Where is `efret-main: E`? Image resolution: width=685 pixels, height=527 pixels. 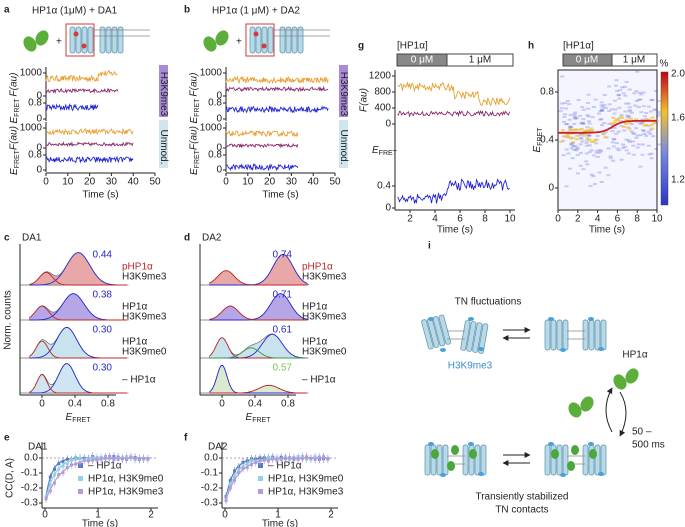 efret-main: E is located at coordinates (14, 171).